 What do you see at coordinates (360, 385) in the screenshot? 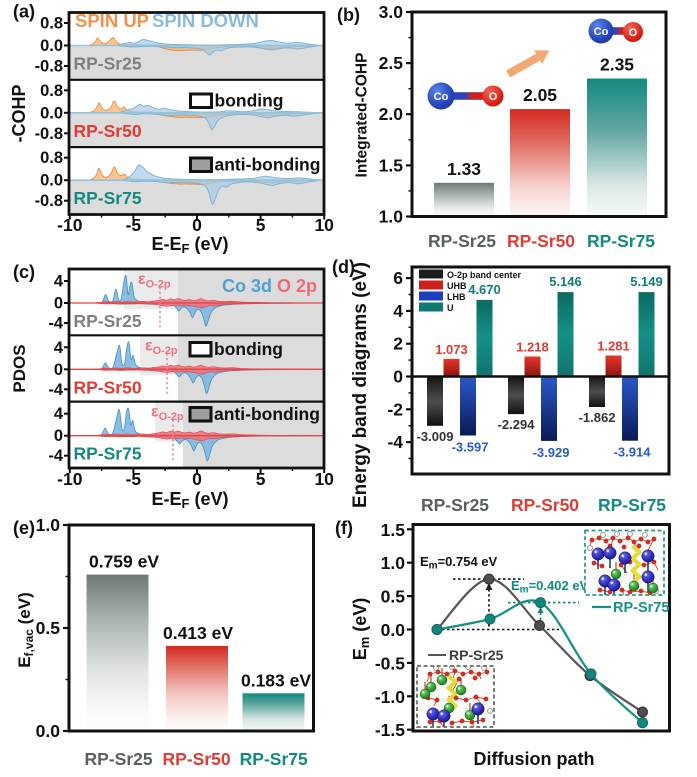
I see `svg-text: Energy band diagrams (eV)` at bounding box center [360, 385].